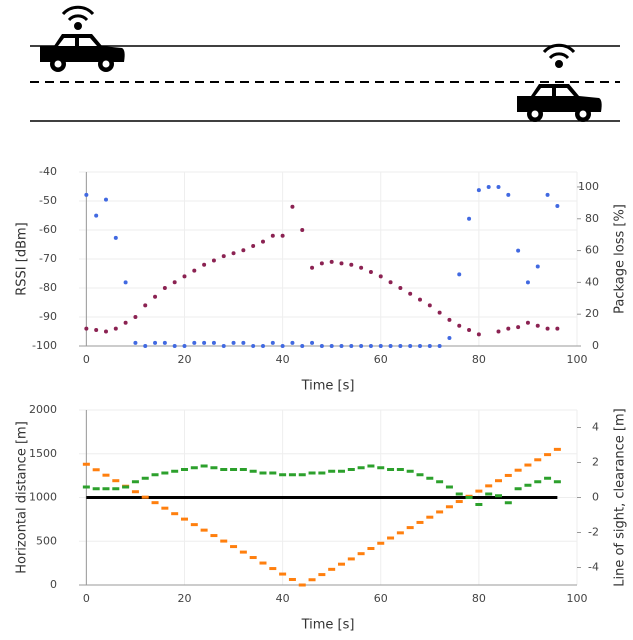 The width and height of the screenshot is (633, 640). I want to click on y-tick-label: 1000, so click(43, 497).